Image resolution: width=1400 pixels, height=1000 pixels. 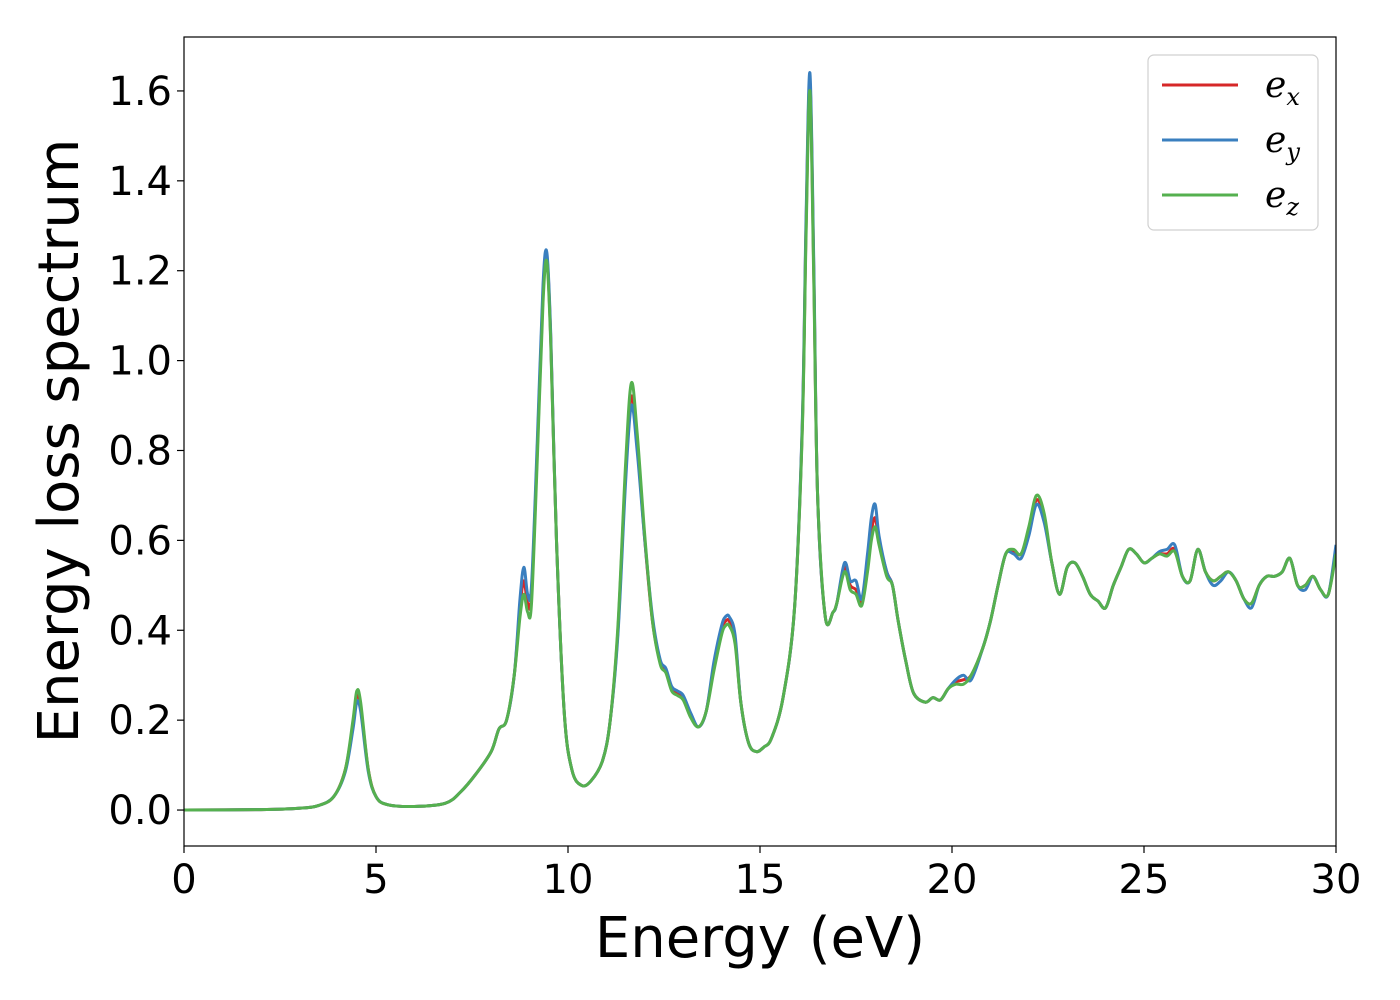 I want to click on legend-label-e-z: ez, so click(x=1282, y=198).